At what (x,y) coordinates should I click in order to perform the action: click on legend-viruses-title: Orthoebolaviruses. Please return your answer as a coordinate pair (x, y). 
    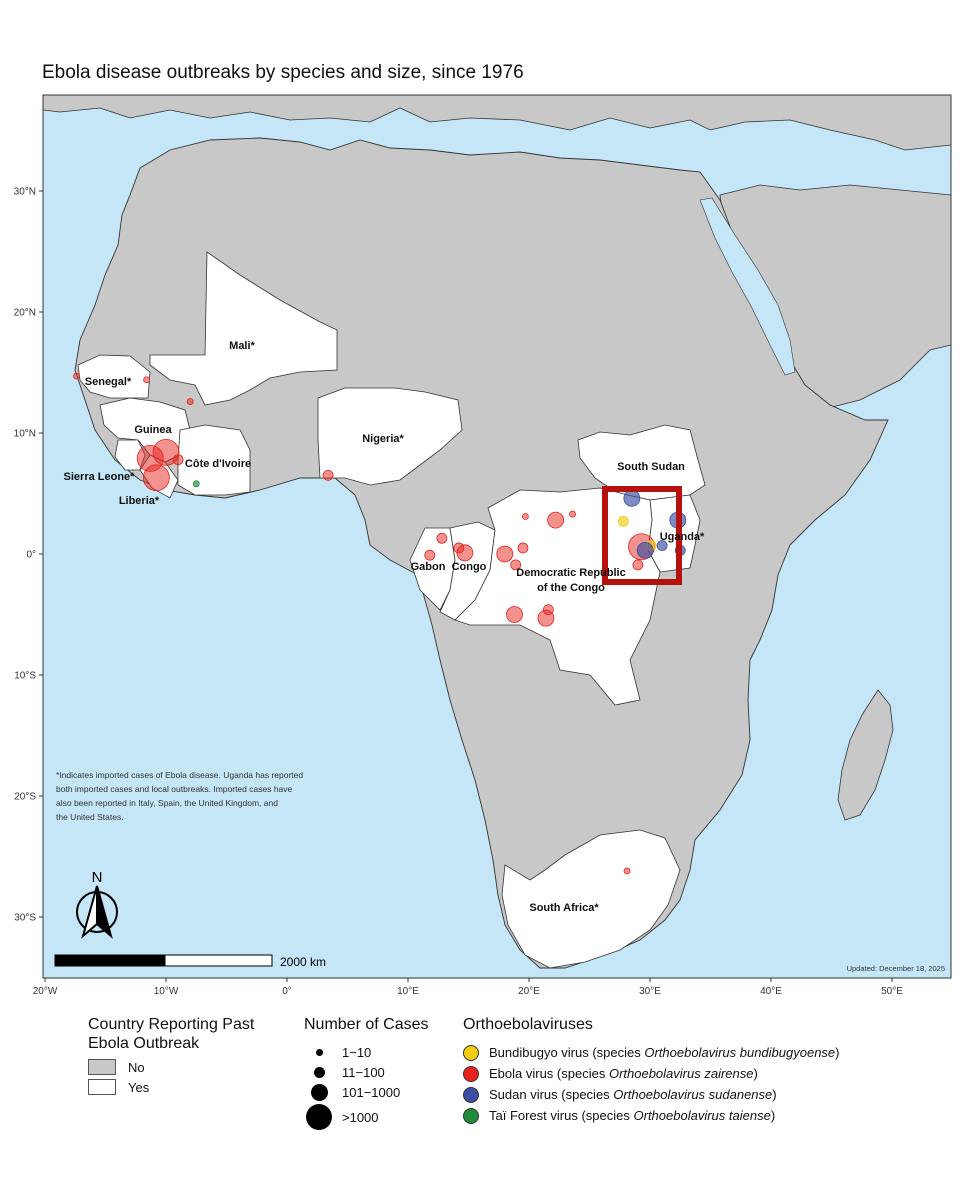
    Looking at the image, I should click on (528, 1024).